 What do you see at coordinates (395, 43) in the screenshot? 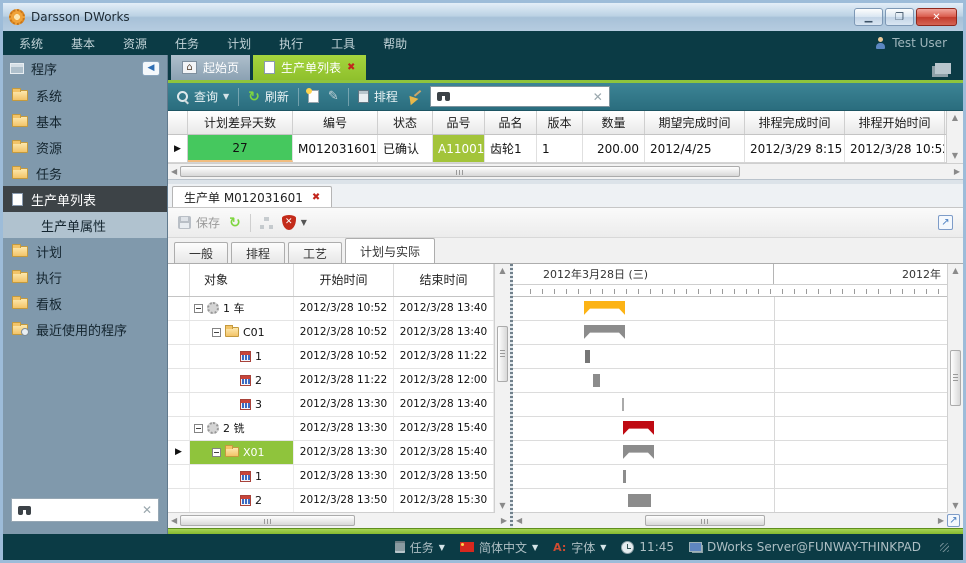
I see `menu-item: 帮助` at bounding box center [395, 43].